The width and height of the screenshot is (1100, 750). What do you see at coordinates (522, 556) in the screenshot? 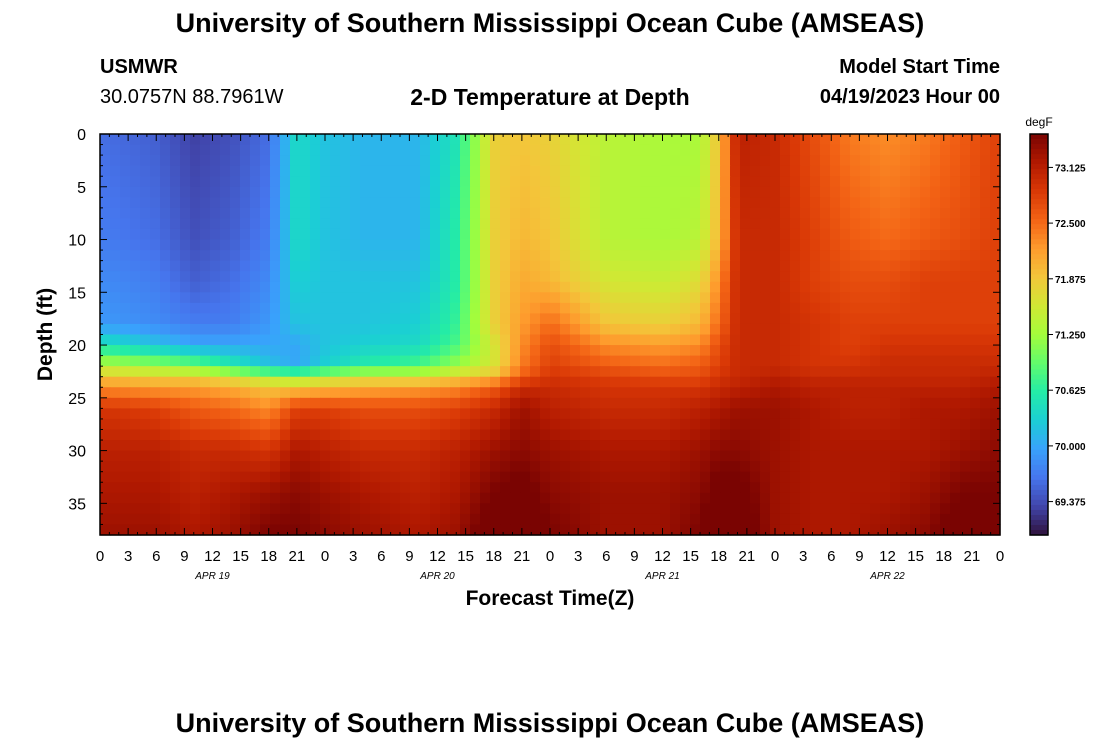
I see `x-tick-label: 21` at bounding box center [522, 556].